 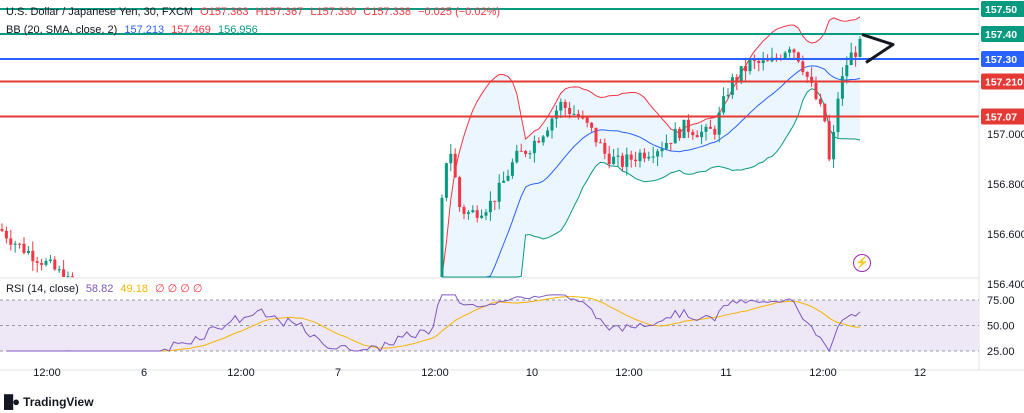 I want to click on tradingview-logo: █● TradingView, so click(x=49, y=401).